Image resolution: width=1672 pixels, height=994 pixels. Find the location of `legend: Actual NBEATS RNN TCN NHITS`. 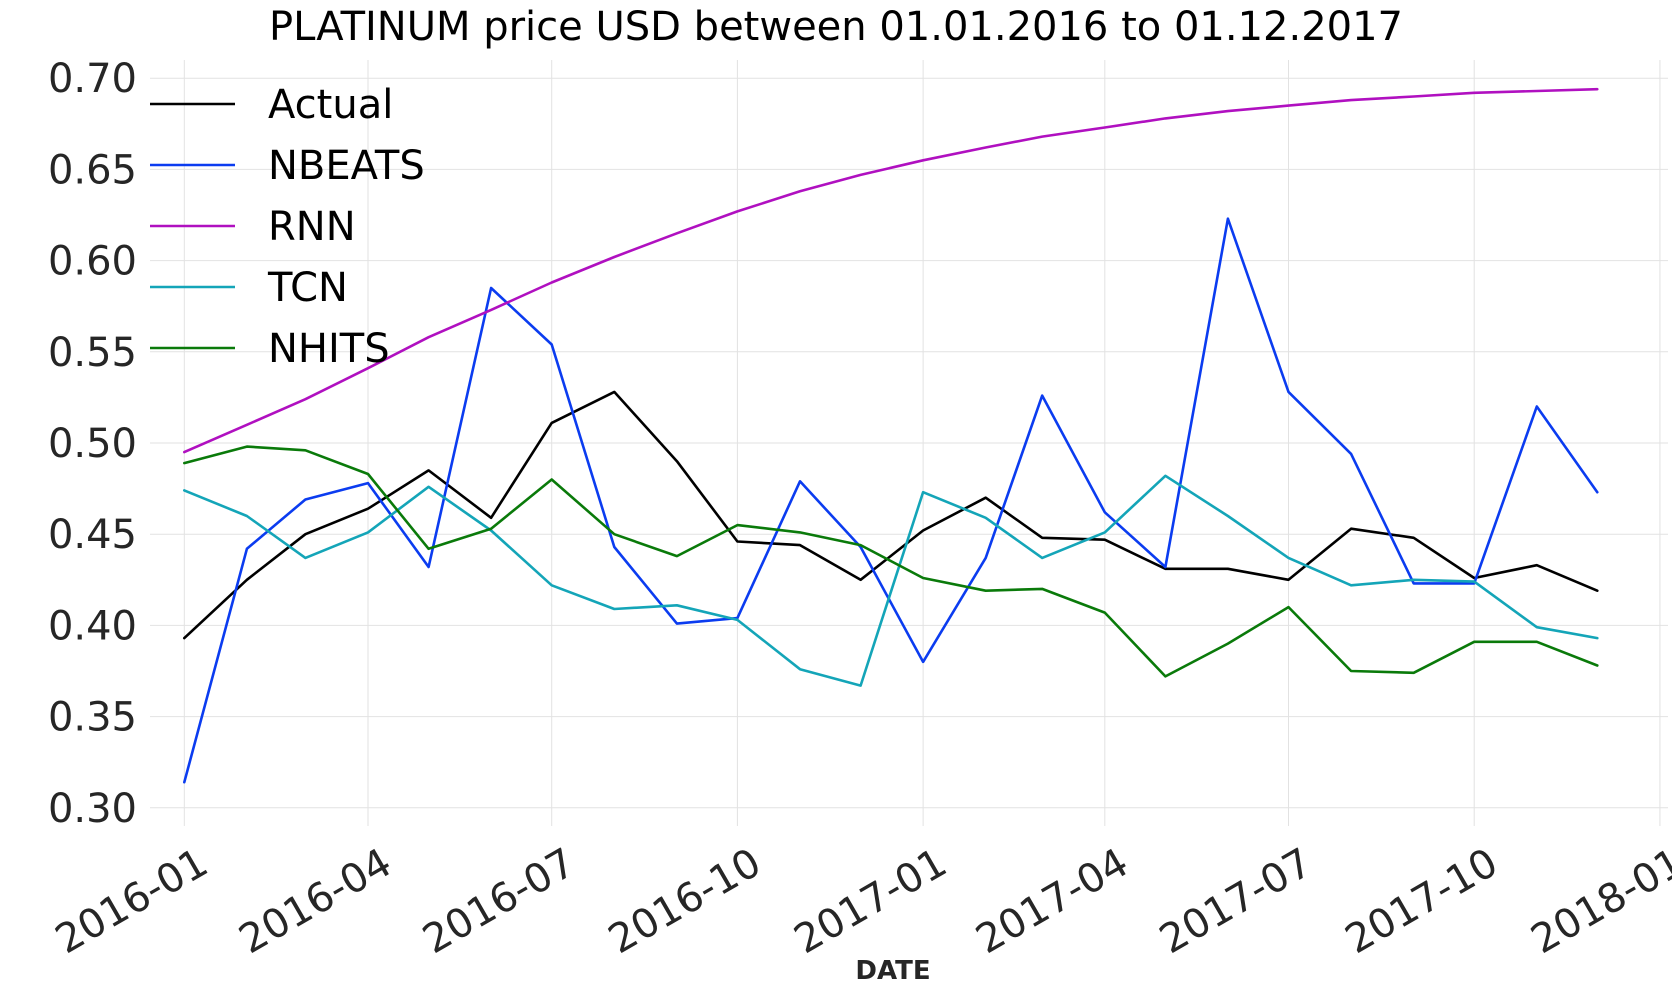

legend: Actual NBEATS RNN TCN NHITS is located at coordinates (287, 227).